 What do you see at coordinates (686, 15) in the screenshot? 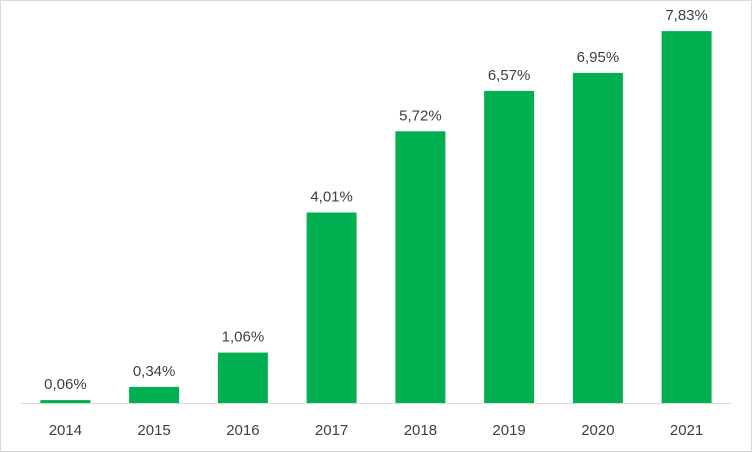
I see `data-label-2021: 7,83%` at bounding box center [686, 15].